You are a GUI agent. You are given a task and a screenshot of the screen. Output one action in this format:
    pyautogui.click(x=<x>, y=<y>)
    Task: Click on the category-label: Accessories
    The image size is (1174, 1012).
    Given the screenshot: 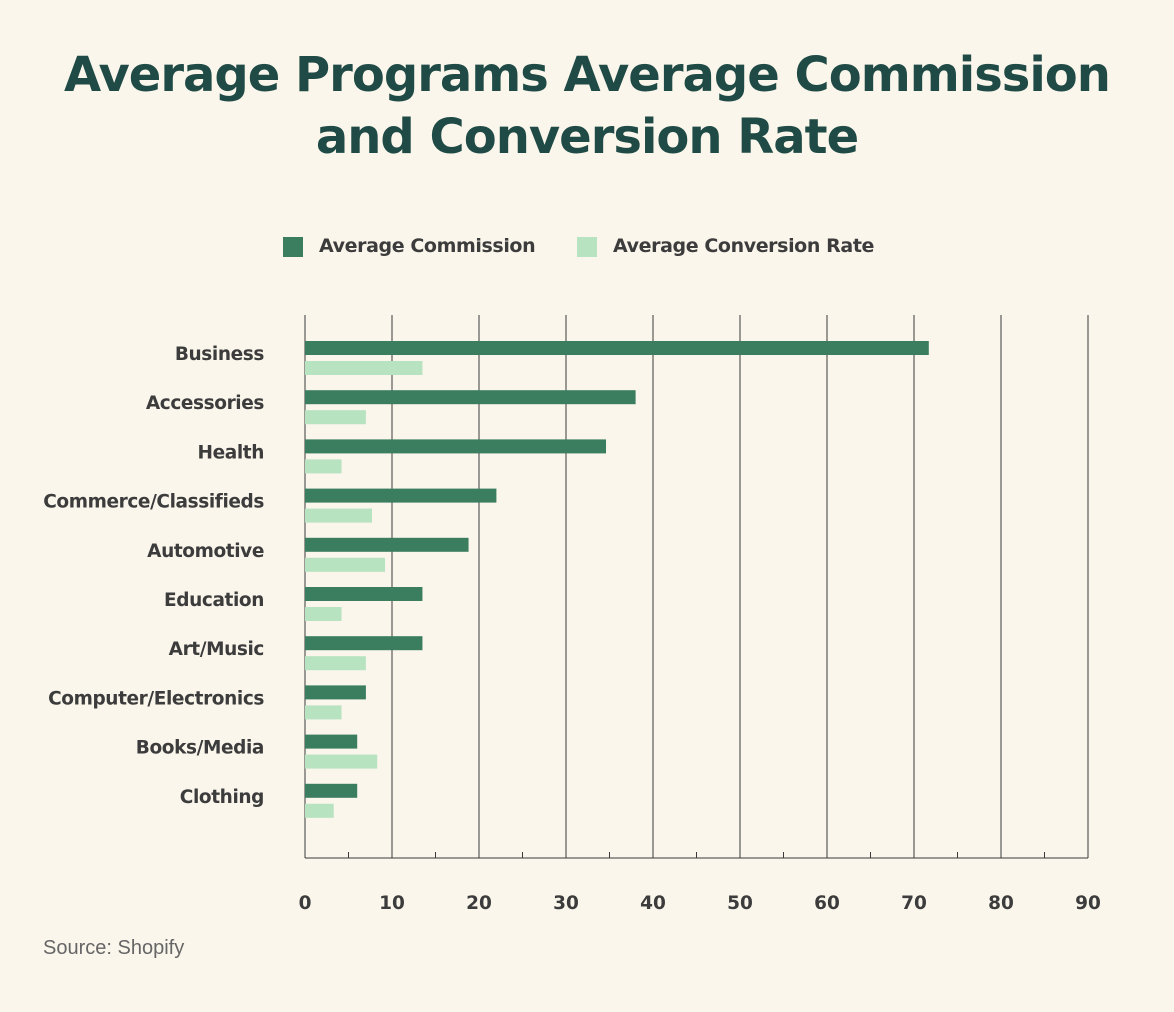 What is the action you would take?
    pyautogui.click(x=205, y=403)
    